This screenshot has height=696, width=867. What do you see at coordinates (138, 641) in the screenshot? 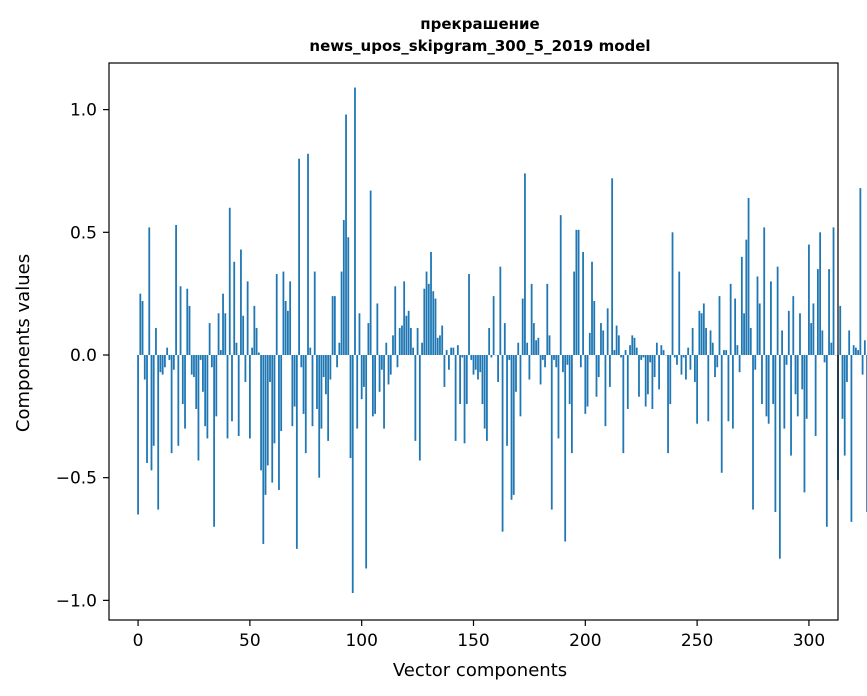
I see `x-tick-label: 0` at bounding box center [138, 641].